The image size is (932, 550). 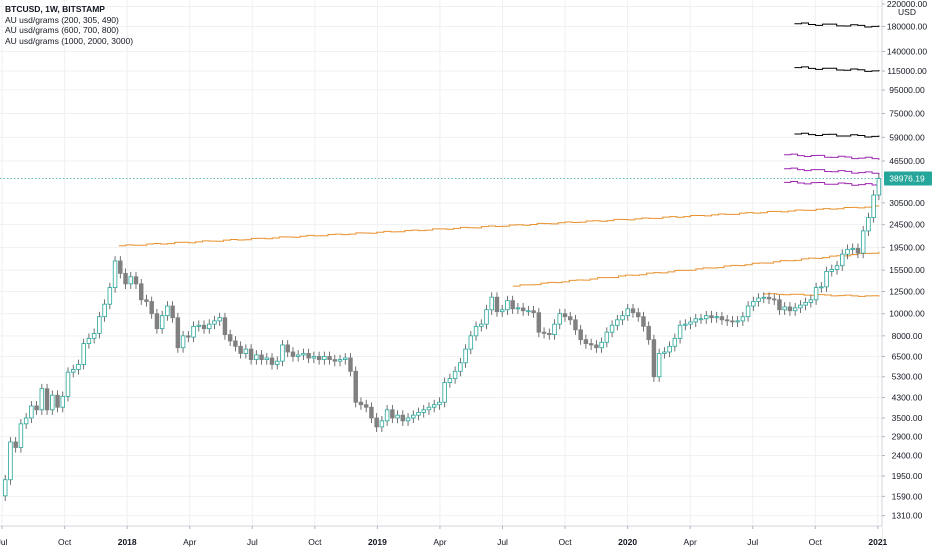 What do you see at coordinates (907, 516) in the screenshot?
I see `price-tick-label: 1310.00` at bounding box center [907, 516].